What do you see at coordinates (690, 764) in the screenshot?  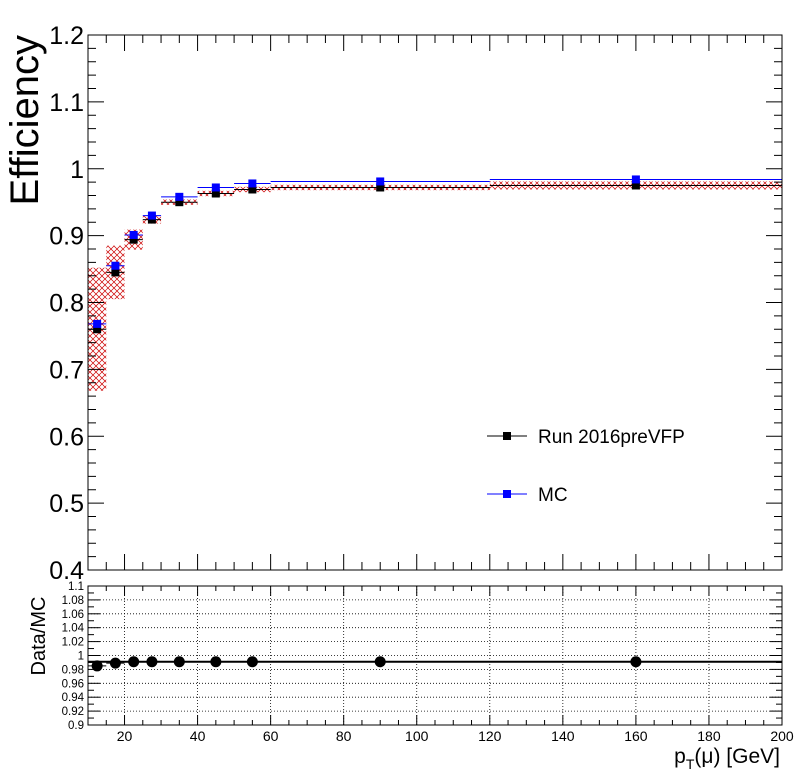 I see `x-axis-label-sub: T` at bounding box center [690, 764].